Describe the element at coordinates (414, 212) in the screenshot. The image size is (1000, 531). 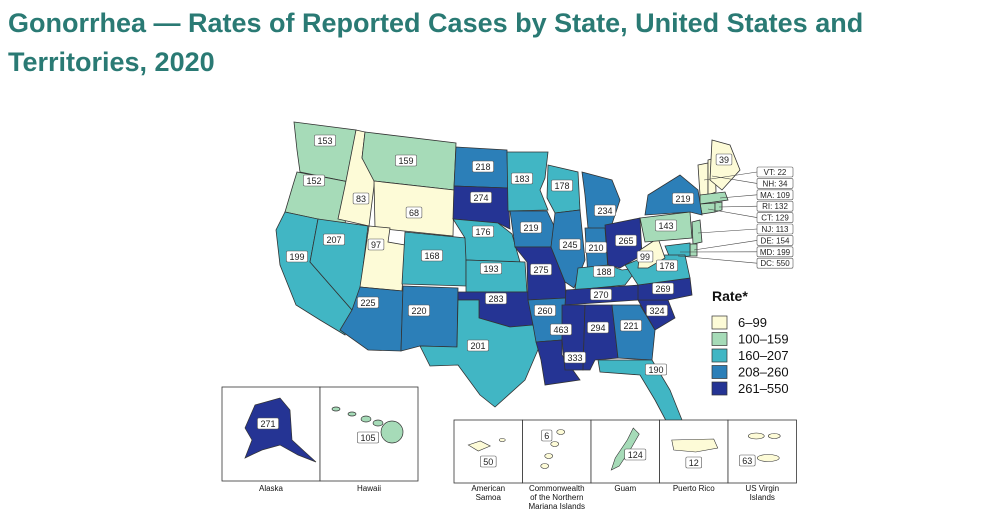
I see `state-wy-rate-label-box` at that location.